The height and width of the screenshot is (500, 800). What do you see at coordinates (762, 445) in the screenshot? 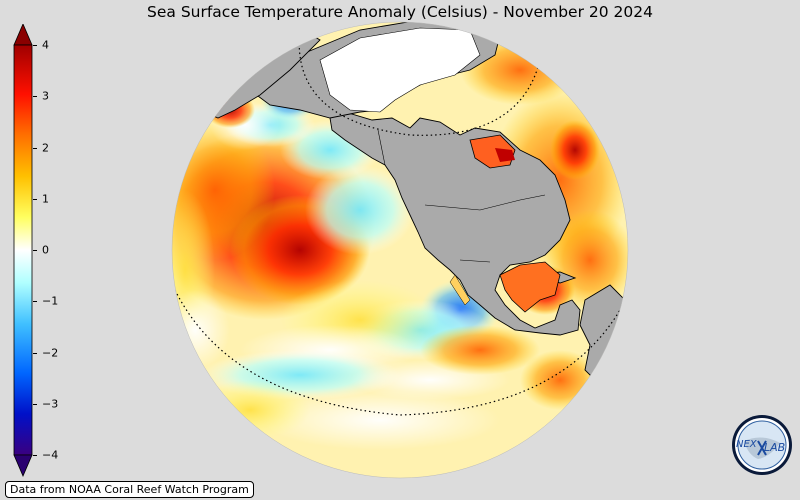
I see `nexlab-logo-icon: NEX LAB` at bounding box center [762, 445].